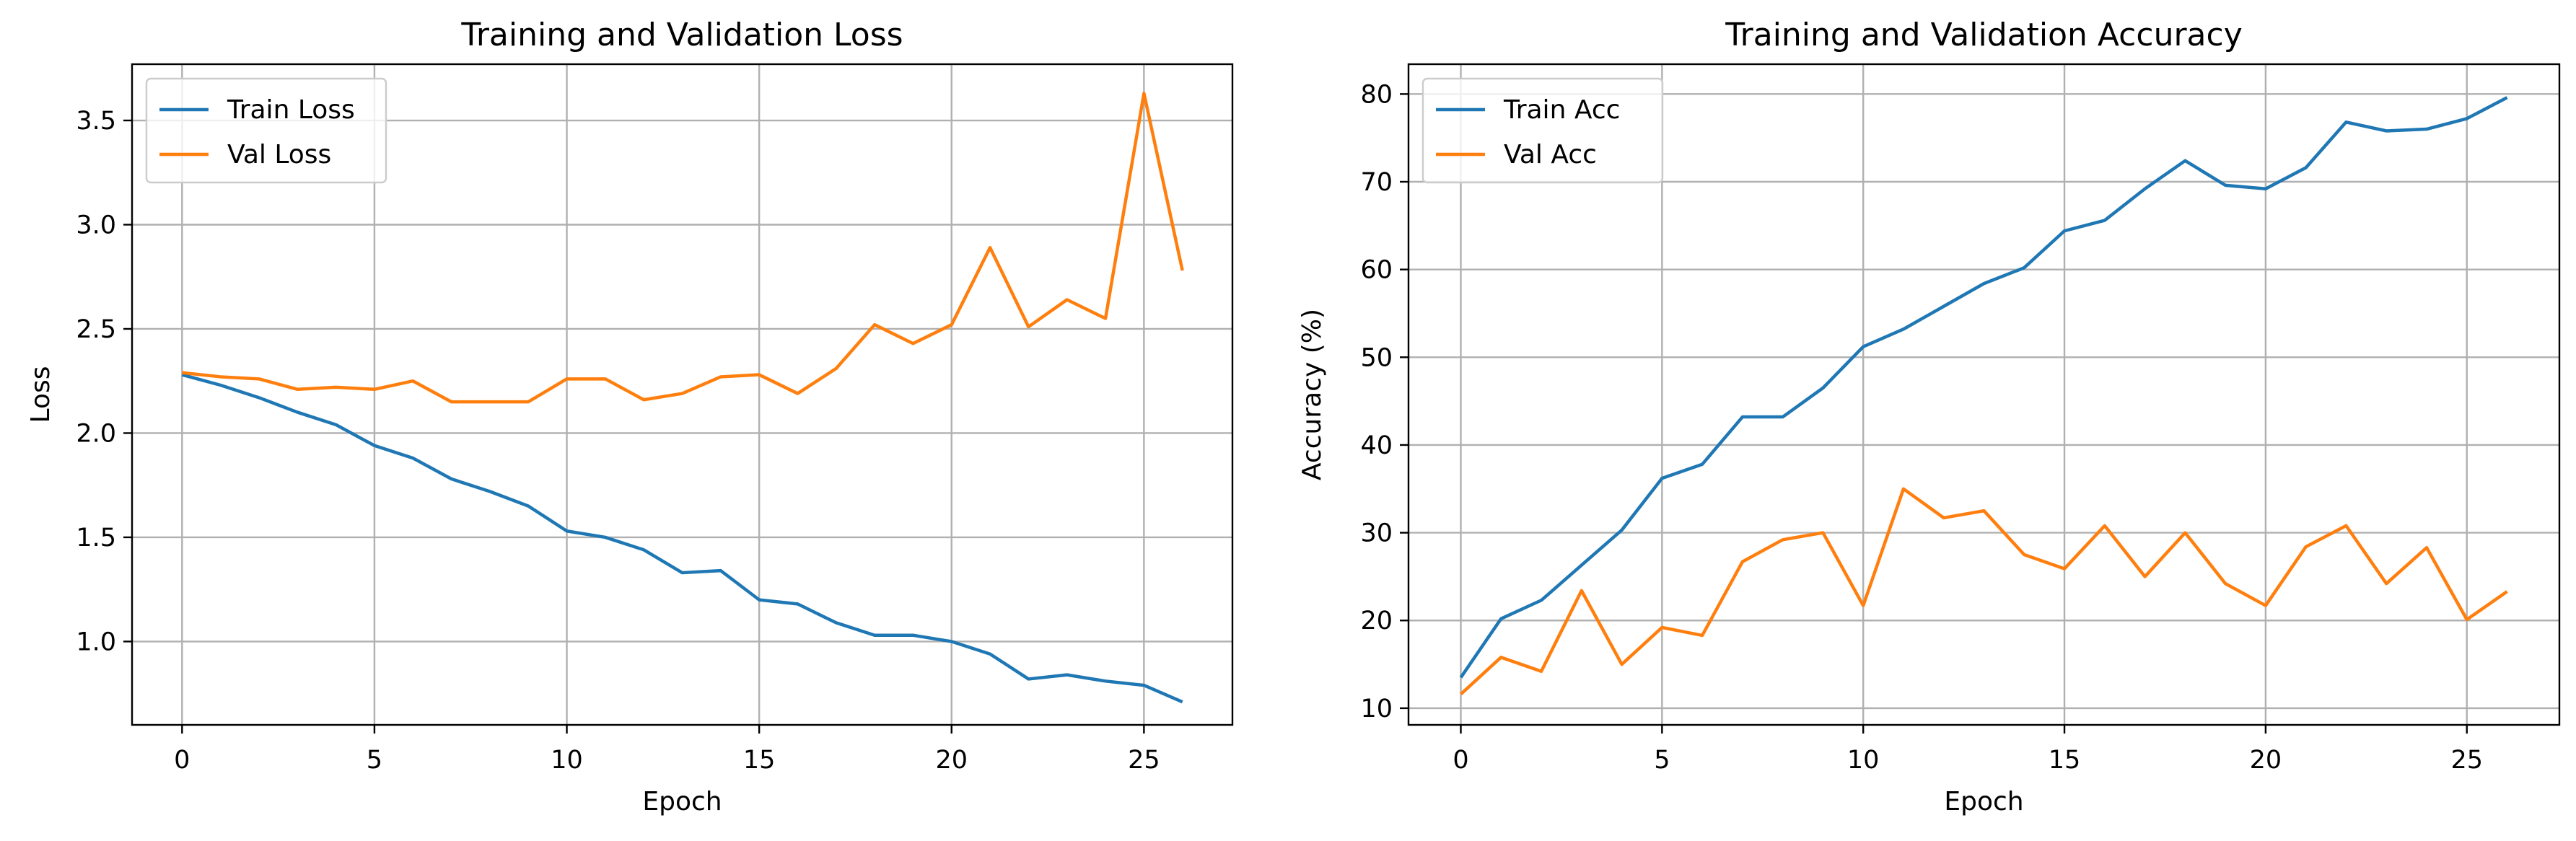  Describe the element at coordinates (96, 121) in the screenshot. I see `loss-chart-ytick-label: 3.5` at that location.